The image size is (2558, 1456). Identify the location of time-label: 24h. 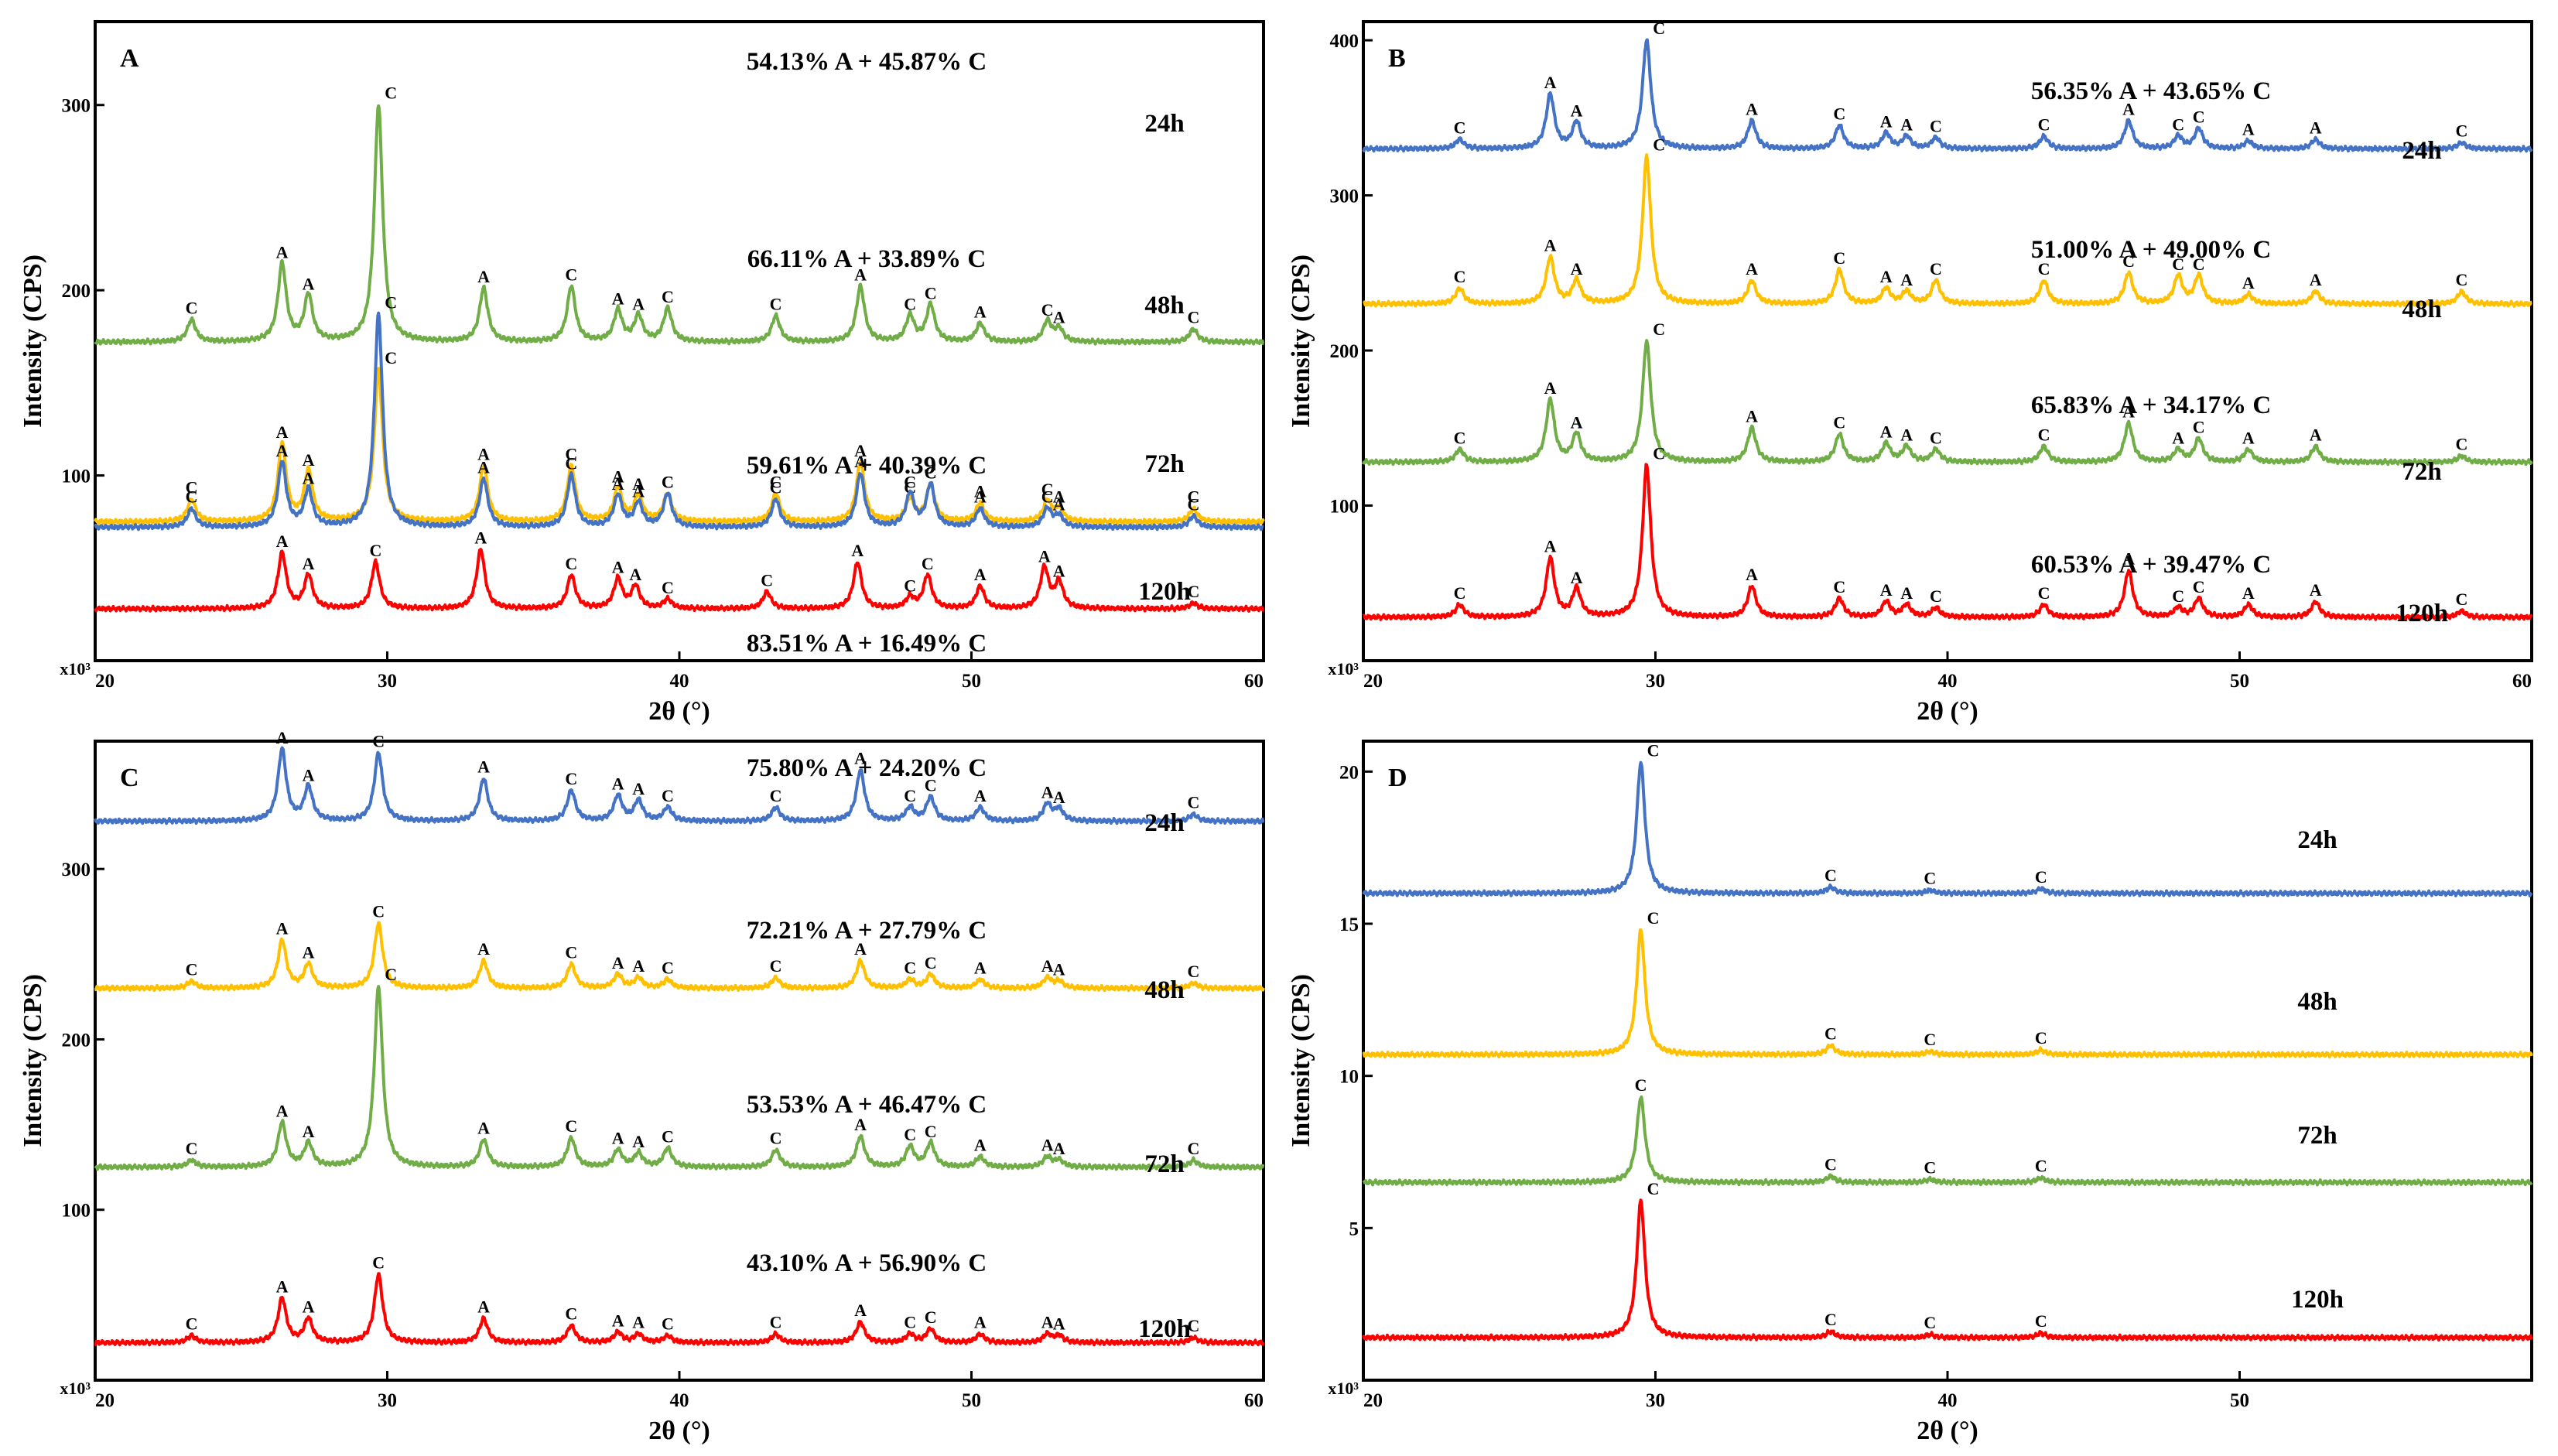
(2317, 840).